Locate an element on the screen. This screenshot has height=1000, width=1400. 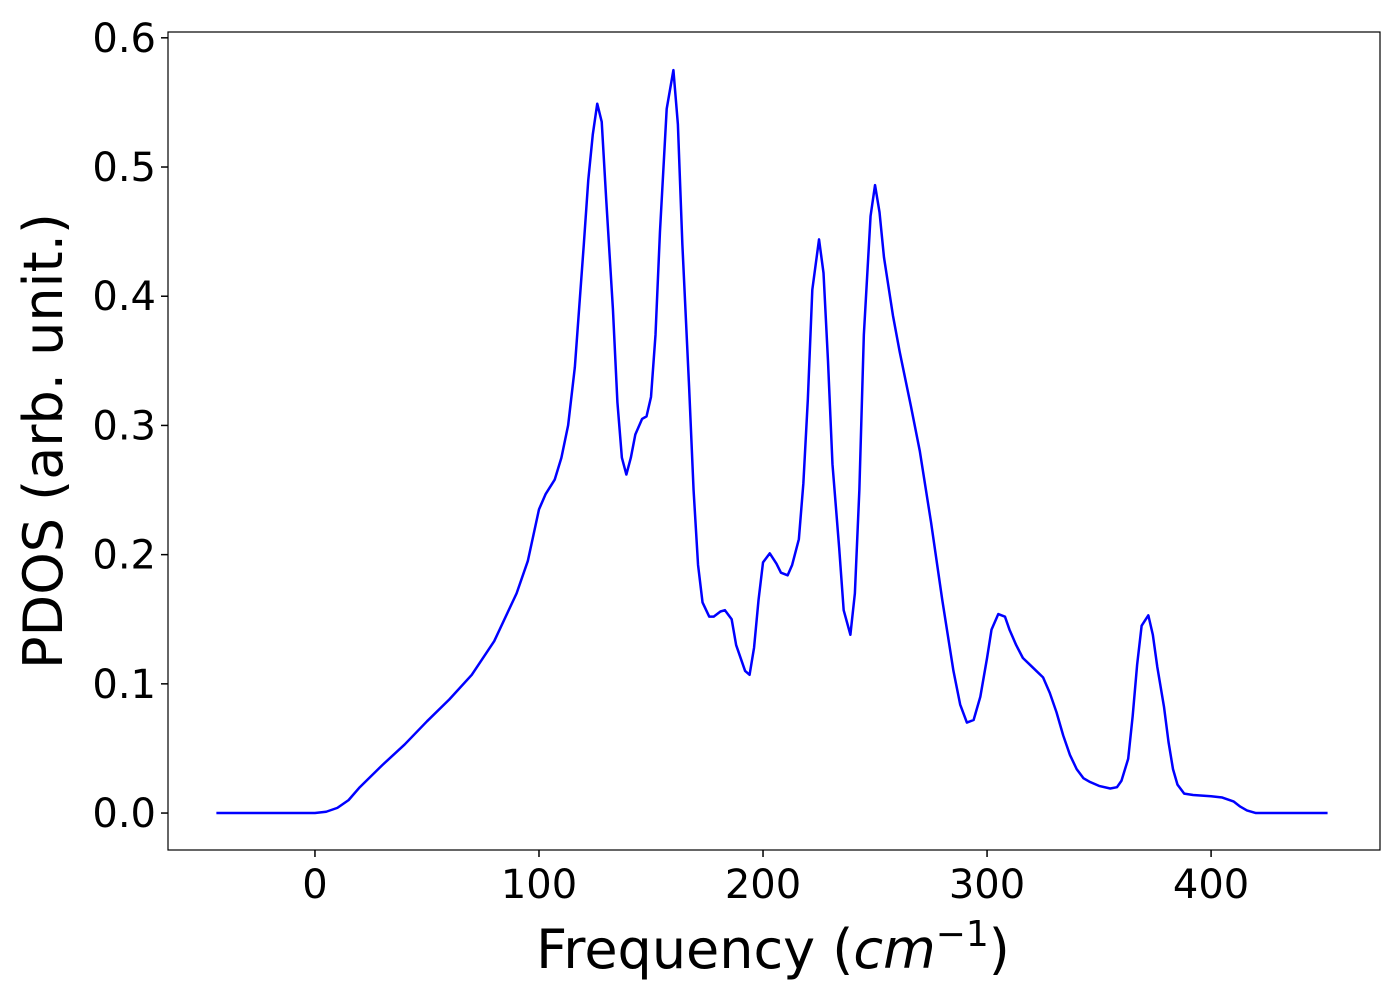
y-tick-label: 0.5 is located at coordinates (124, 168).